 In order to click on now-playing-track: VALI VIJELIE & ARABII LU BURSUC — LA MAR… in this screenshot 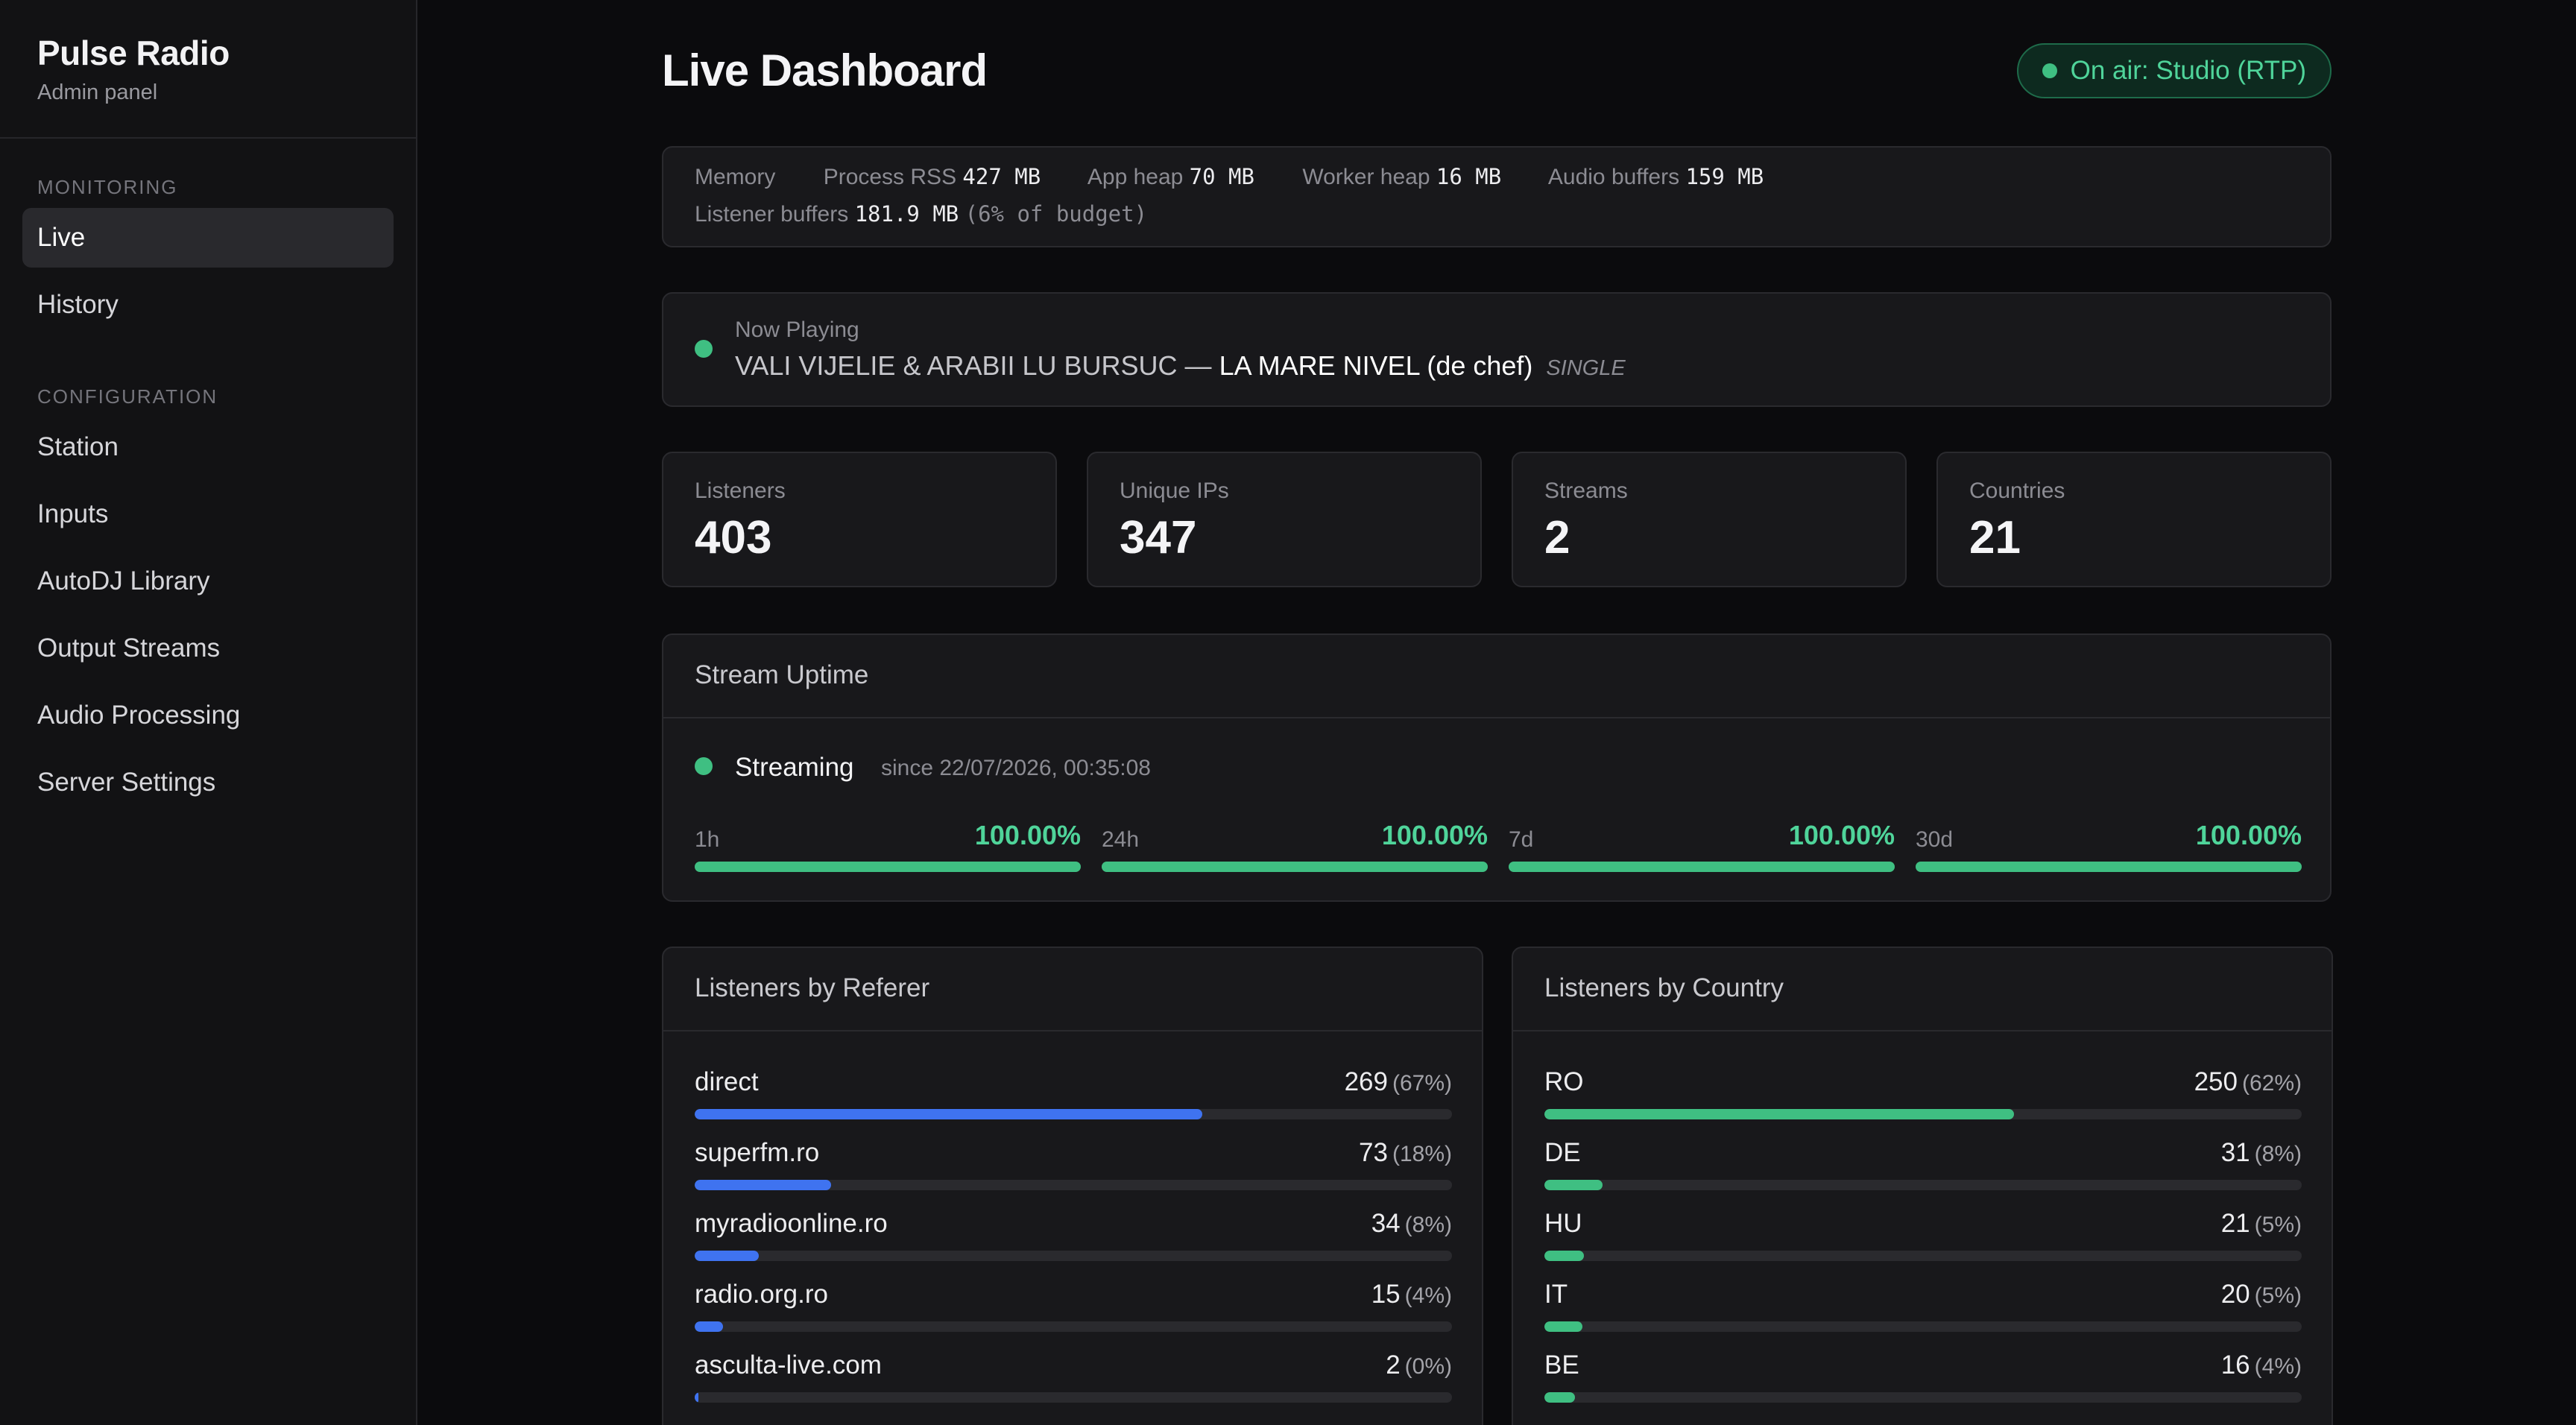, I will do `click(1180, 366)`.